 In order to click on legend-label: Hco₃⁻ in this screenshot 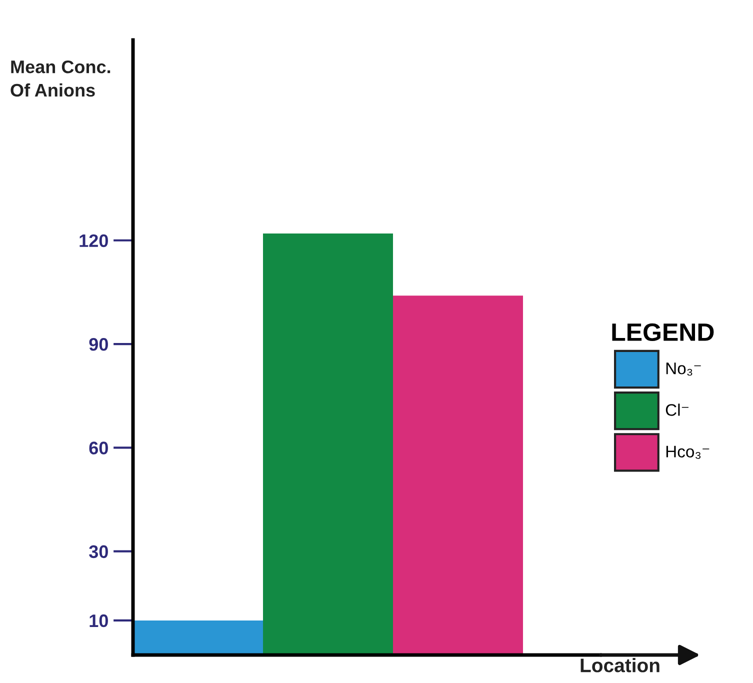, I will do `click(688, 452)`.